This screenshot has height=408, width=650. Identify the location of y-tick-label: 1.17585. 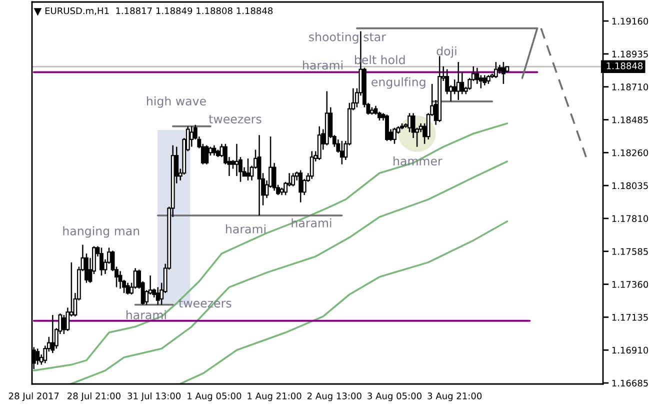
(630, 251).